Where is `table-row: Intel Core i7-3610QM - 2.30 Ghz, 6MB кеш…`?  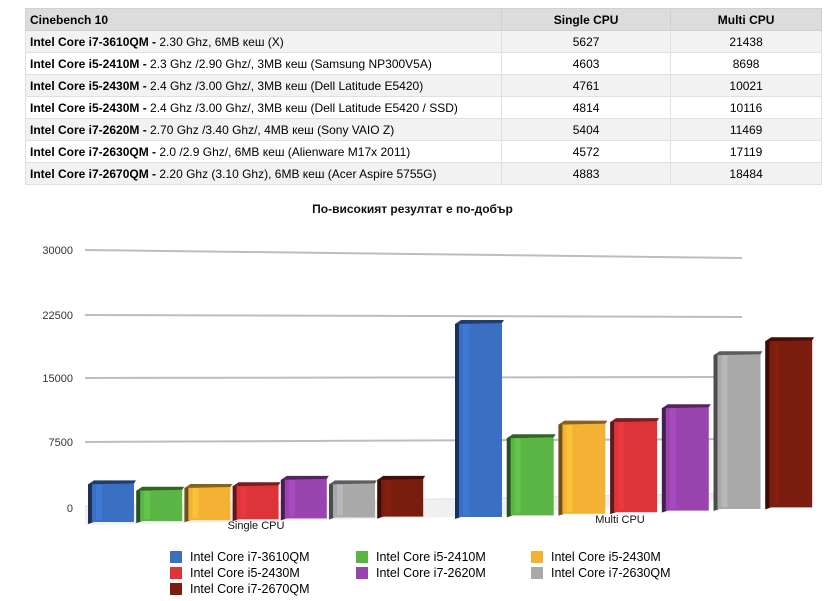
table-row: Intel Core i7-3610QM - 2.30 Ghz, 6MB кеш… is located at coordinates (423, 41).